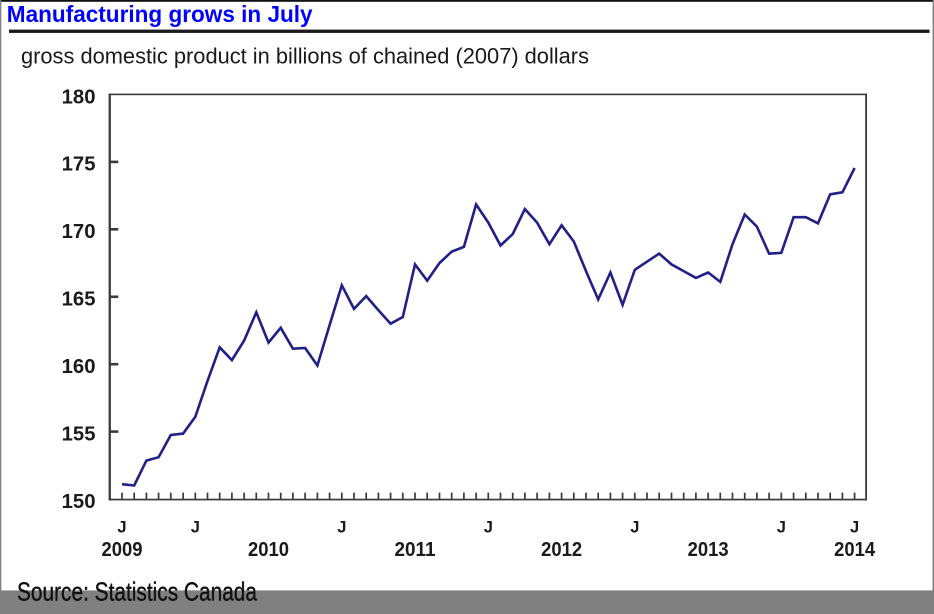 The width and height of the screenshot is (934, 614). Describe the element at coordinates (79, 97) in the screenshot. I see `svg-text: 180` at that location.